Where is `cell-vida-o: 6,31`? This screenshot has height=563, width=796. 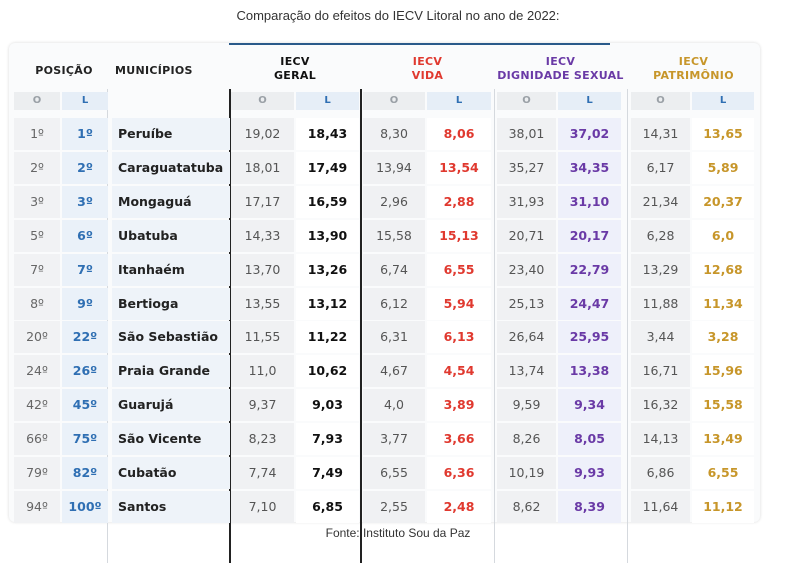 cell-vida-o: 6,31 is located at coordinates (394, 337).